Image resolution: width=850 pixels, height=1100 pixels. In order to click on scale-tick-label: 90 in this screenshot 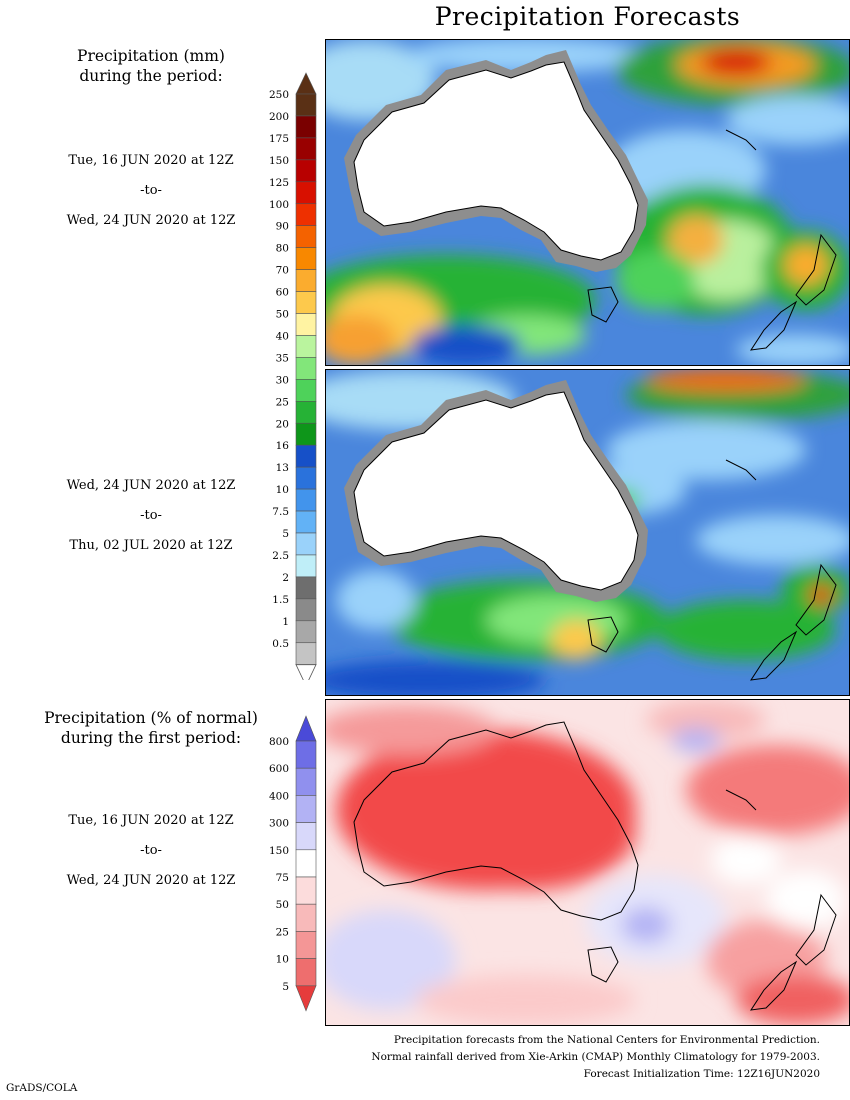, I will do `click(282, 227)`.